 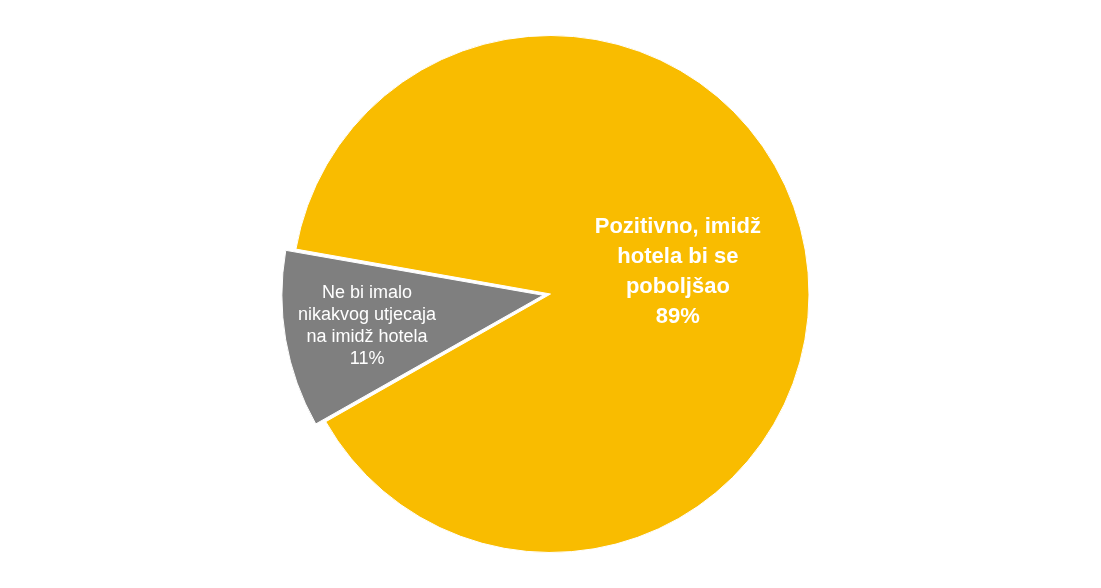 I want to click on data-label: 11%, so click(x=367, y=357).